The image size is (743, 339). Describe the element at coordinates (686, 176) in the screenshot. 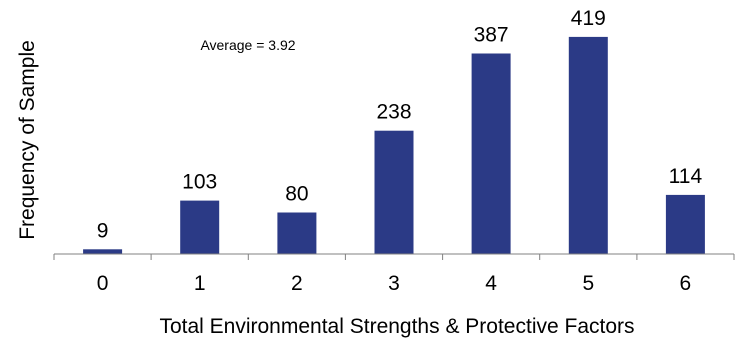

I see `data-label-6: 114` at that location.